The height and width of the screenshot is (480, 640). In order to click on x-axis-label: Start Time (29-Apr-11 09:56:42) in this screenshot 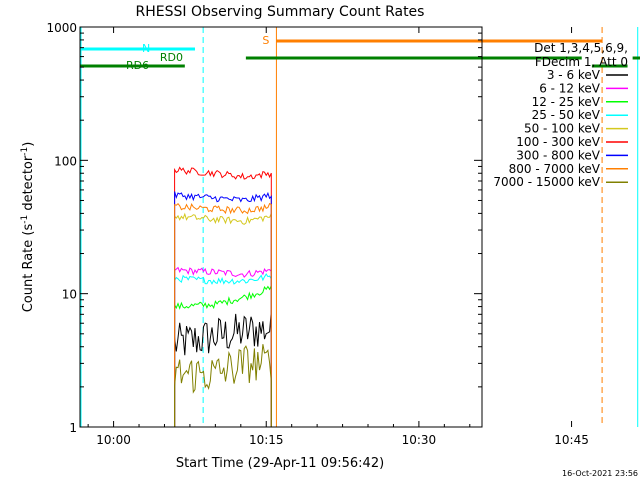, I will do `click(280, 463)`.